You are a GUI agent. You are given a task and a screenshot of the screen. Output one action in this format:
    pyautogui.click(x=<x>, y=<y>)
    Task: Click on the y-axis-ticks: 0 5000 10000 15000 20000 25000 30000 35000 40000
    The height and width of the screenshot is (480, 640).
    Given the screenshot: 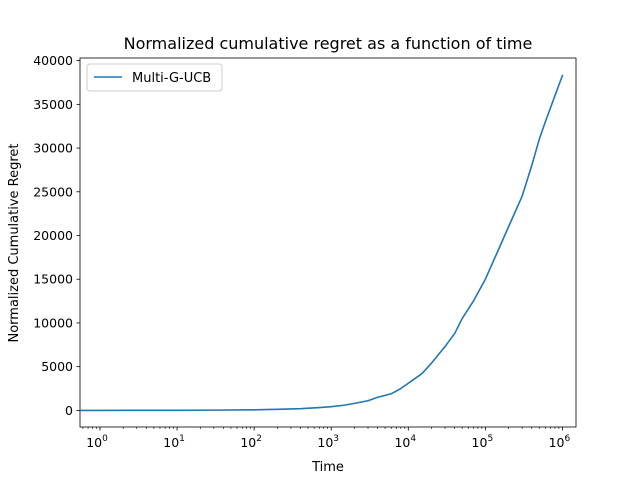 What is the action you would take?
    pyautogui.click(x=56, y=235)
    